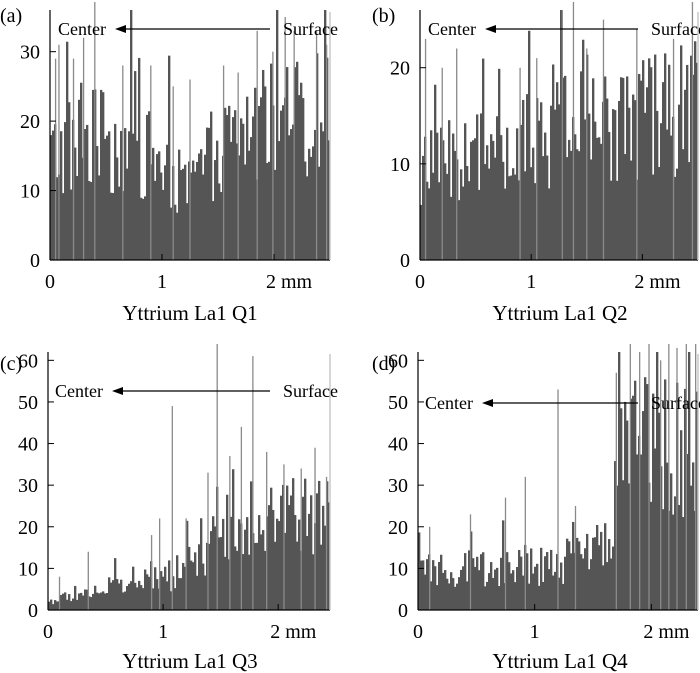  What do you see at coordinates (189, 661) in the screenshot?
I see `x-axis-title: Yttrium La1 Q3` at bounding box center [189, 661].